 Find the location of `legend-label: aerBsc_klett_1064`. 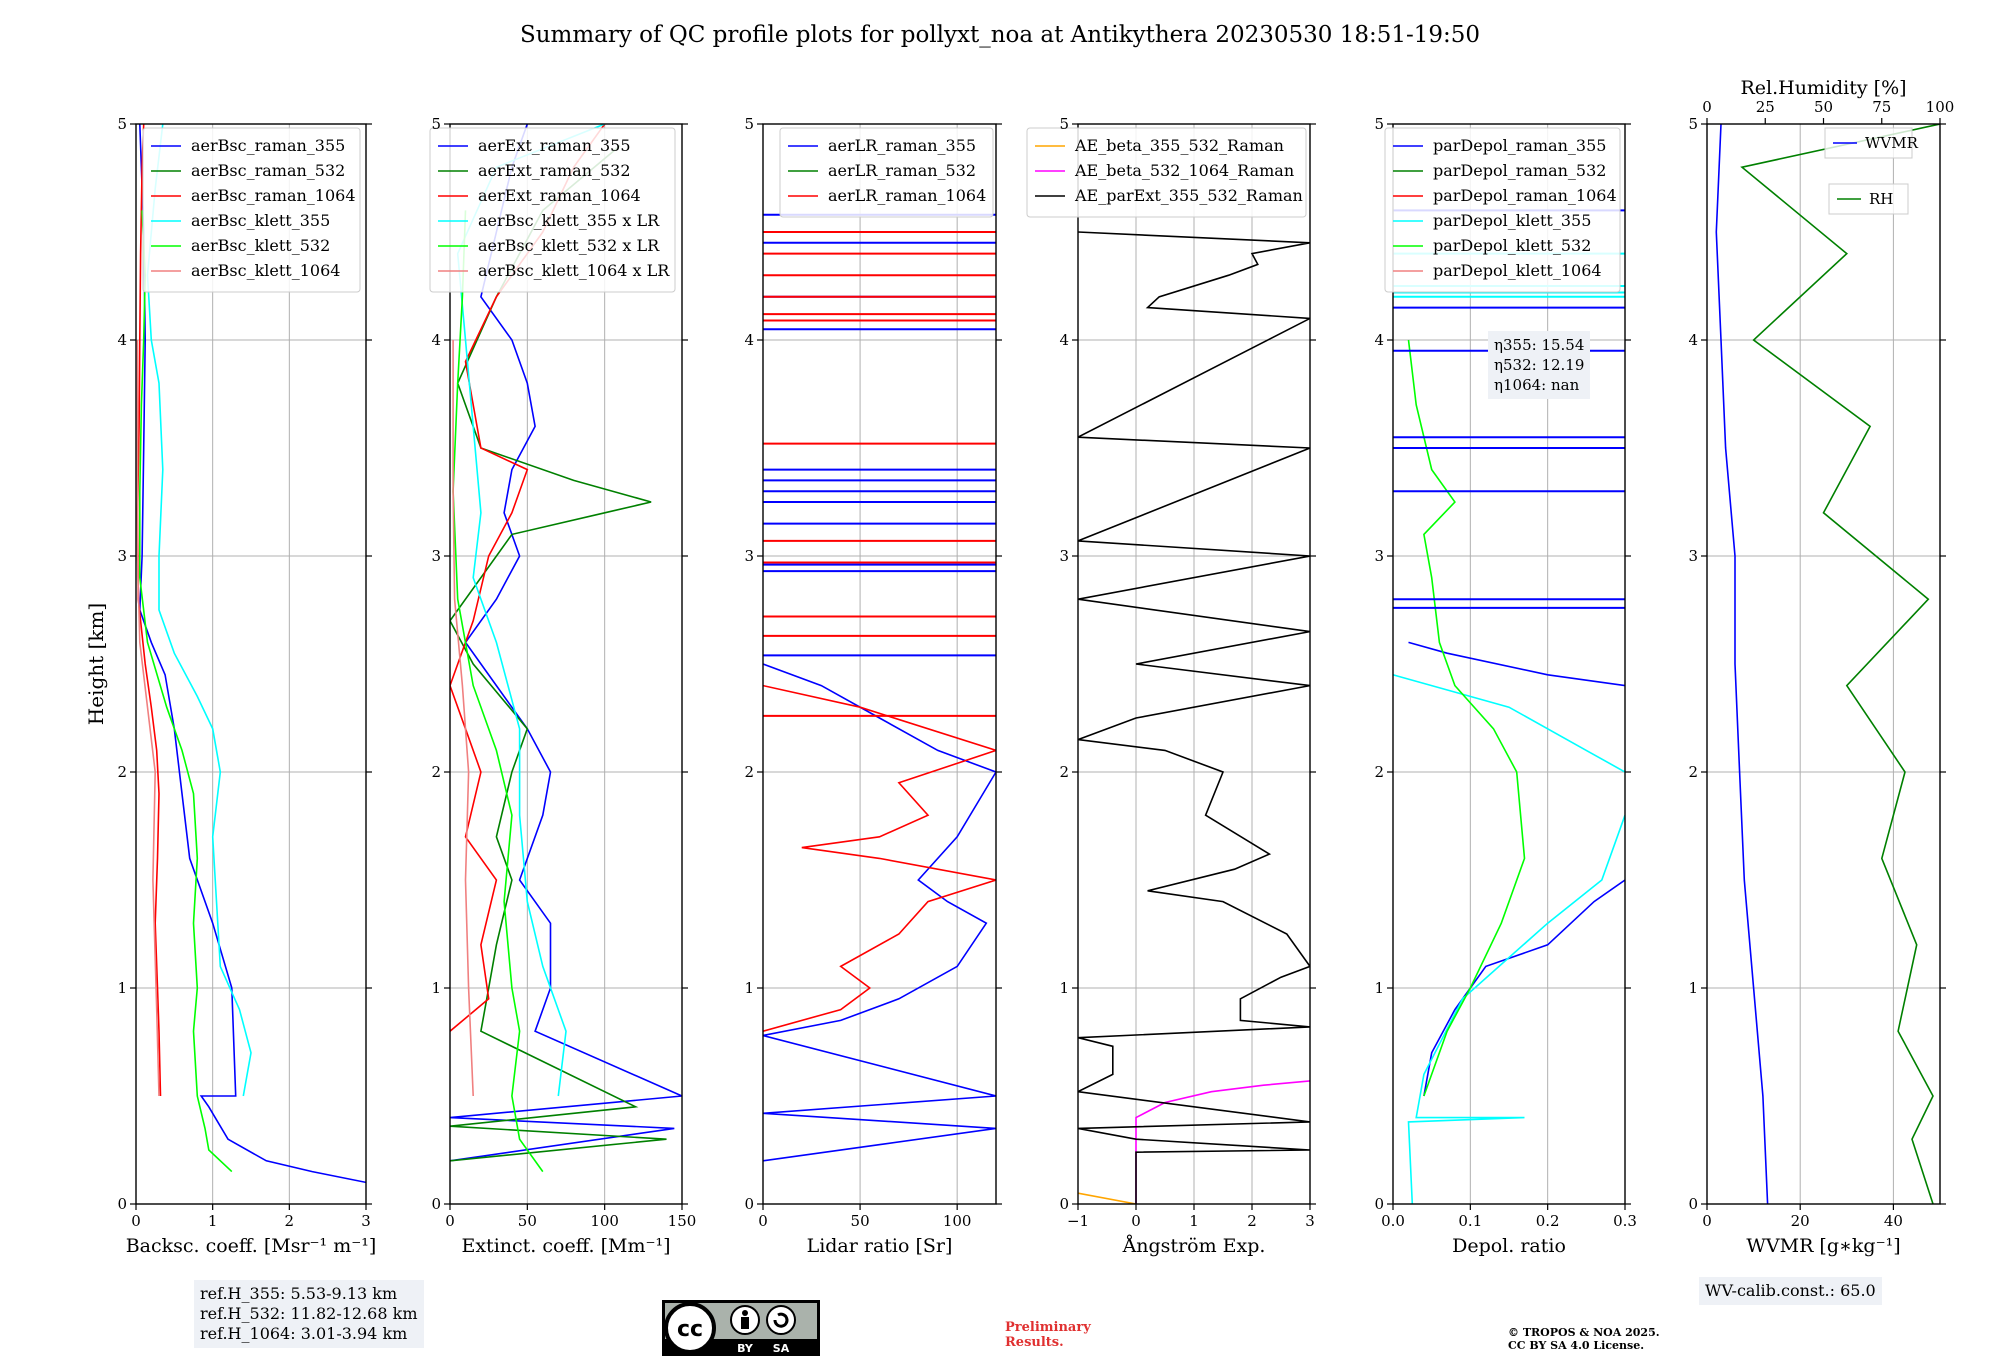

legend-label: aerBsc_klett_1064 is located at coordinates (265, 270).